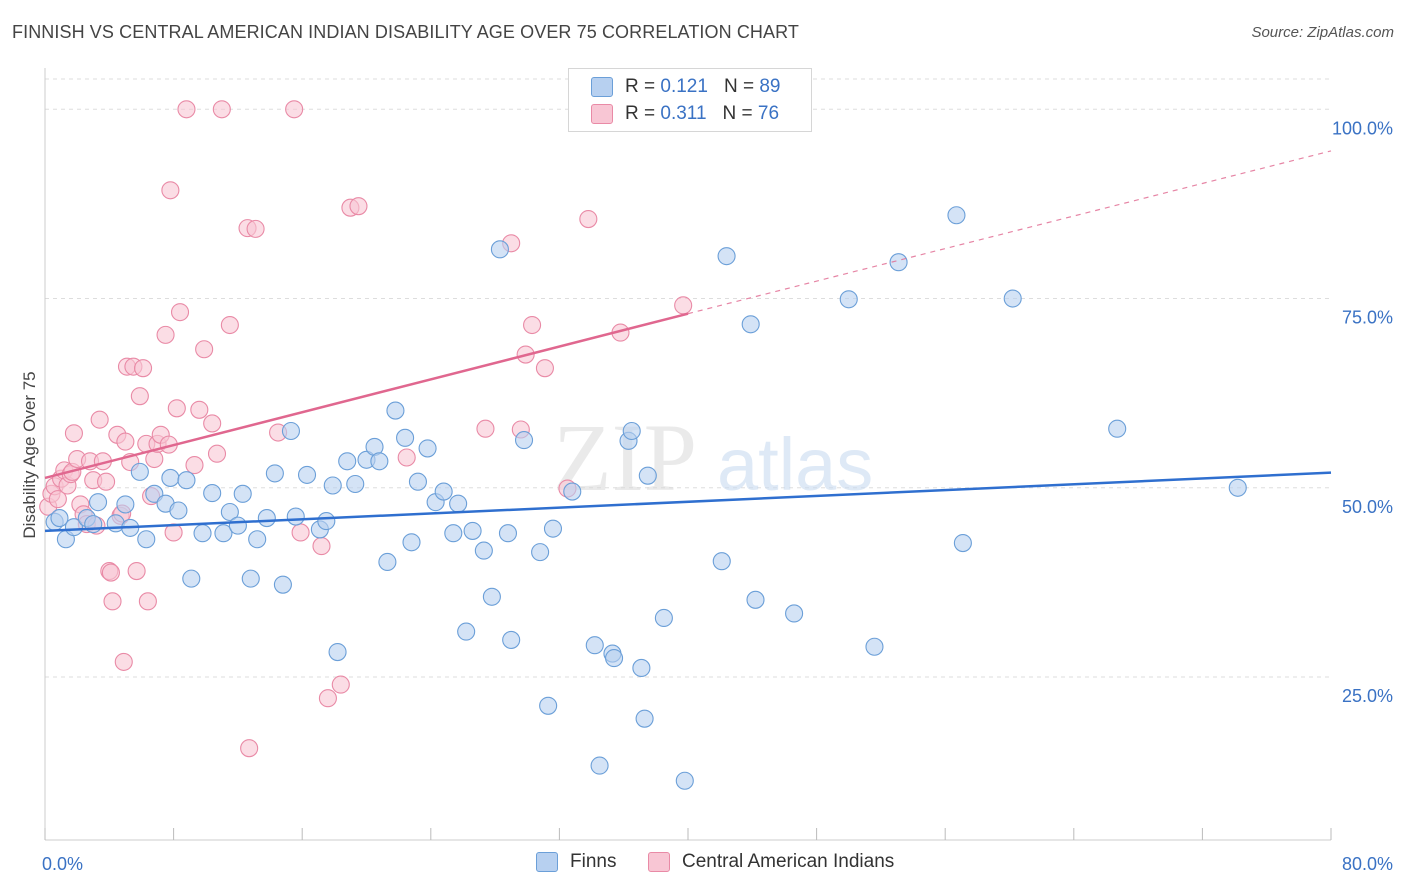 The width and height of the screenshot is (1406, 892). Describe the element at coordinates (788, 861) in the screenshot. I see `cai-legend-label: Central American Indians` at that location.